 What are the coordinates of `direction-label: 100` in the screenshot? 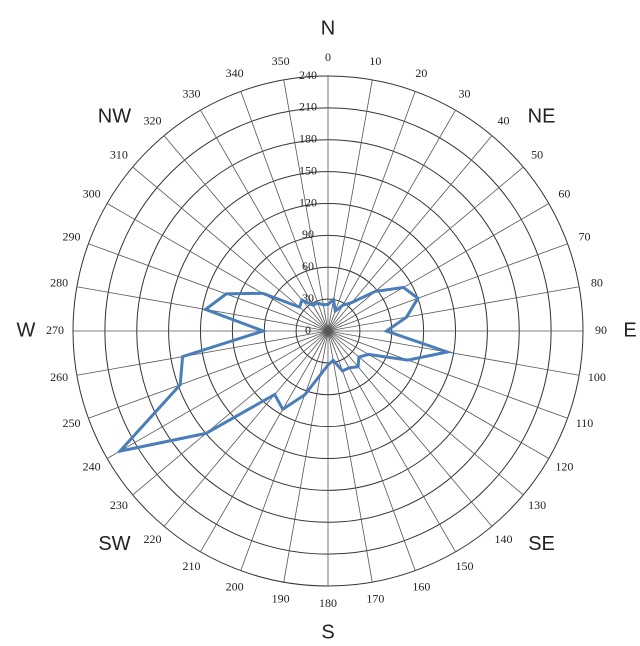 It's located at (597, 377).